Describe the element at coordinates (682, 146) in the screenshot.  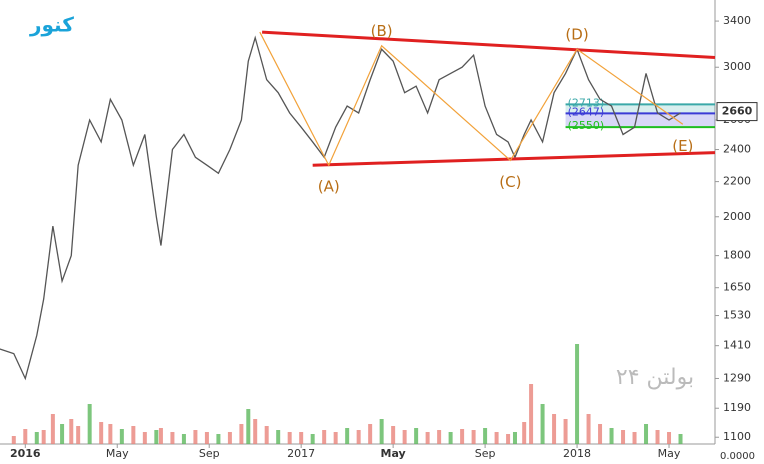
I see `wave-label: (E)` at that location.